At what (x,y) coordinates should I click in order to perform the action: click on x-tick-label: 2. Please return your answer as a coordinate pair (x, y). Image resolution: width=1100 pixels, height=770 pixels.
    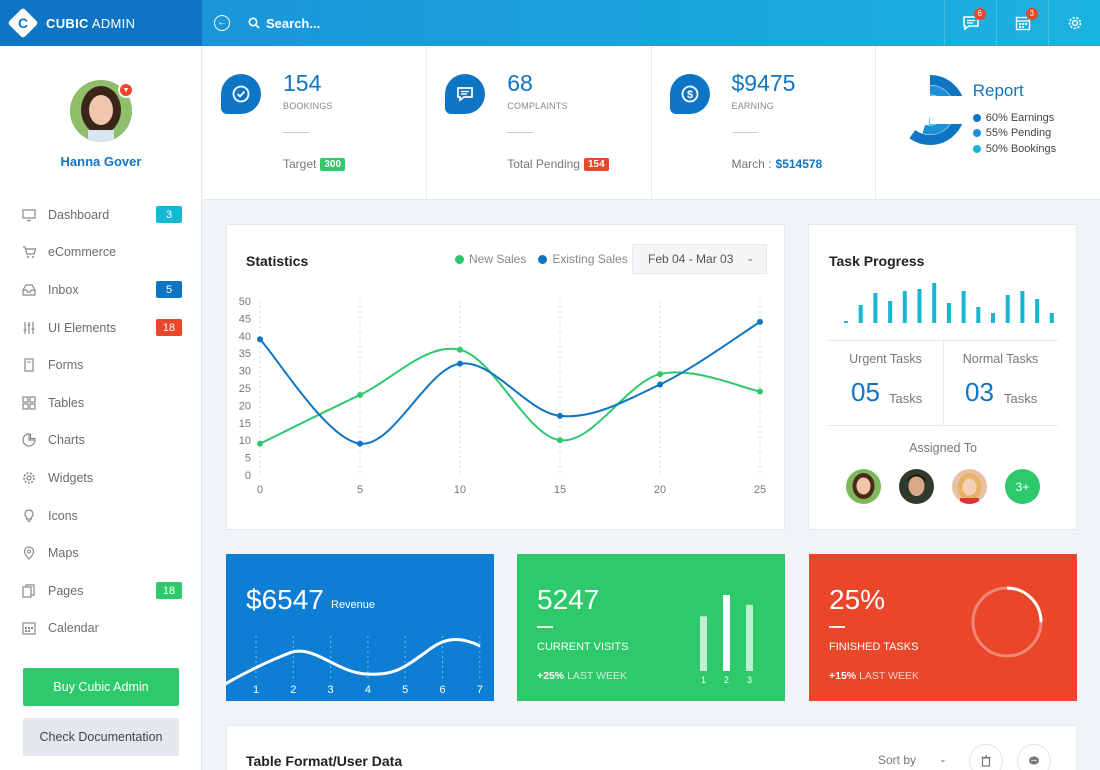
    Looking at the image, I should click on (293, 690).